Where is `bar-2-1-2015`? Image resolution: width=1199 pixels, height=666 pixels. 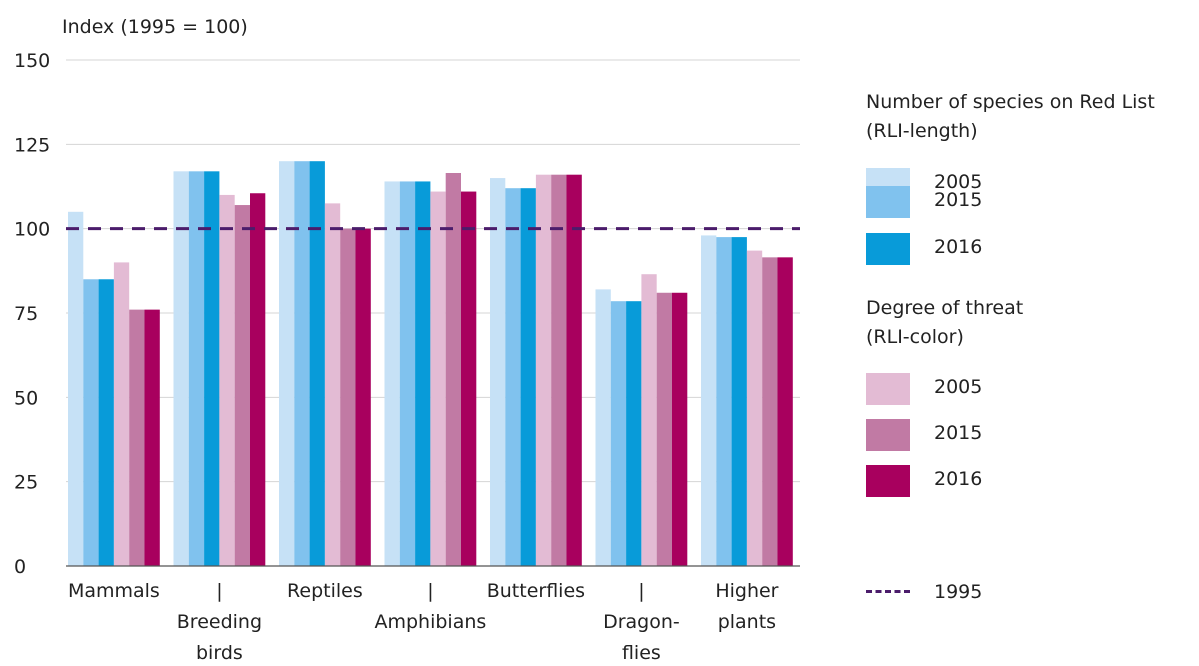
bar-2-1-2015 is located at coordinates (348, 397).